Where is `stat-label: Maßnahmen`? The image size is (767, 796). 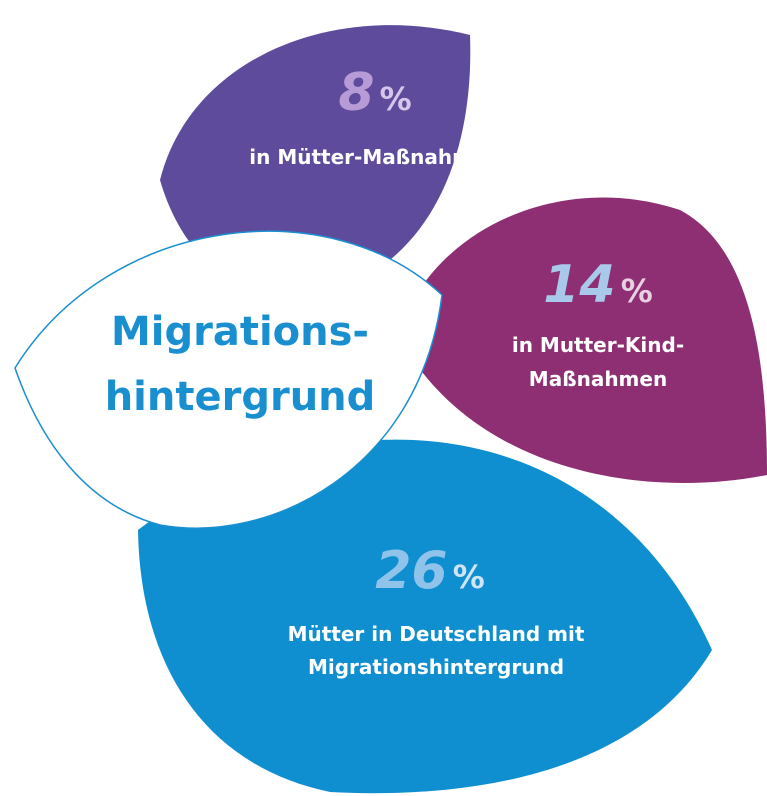
stat-label: Maßnahmen is located at coordinates (598, 379).